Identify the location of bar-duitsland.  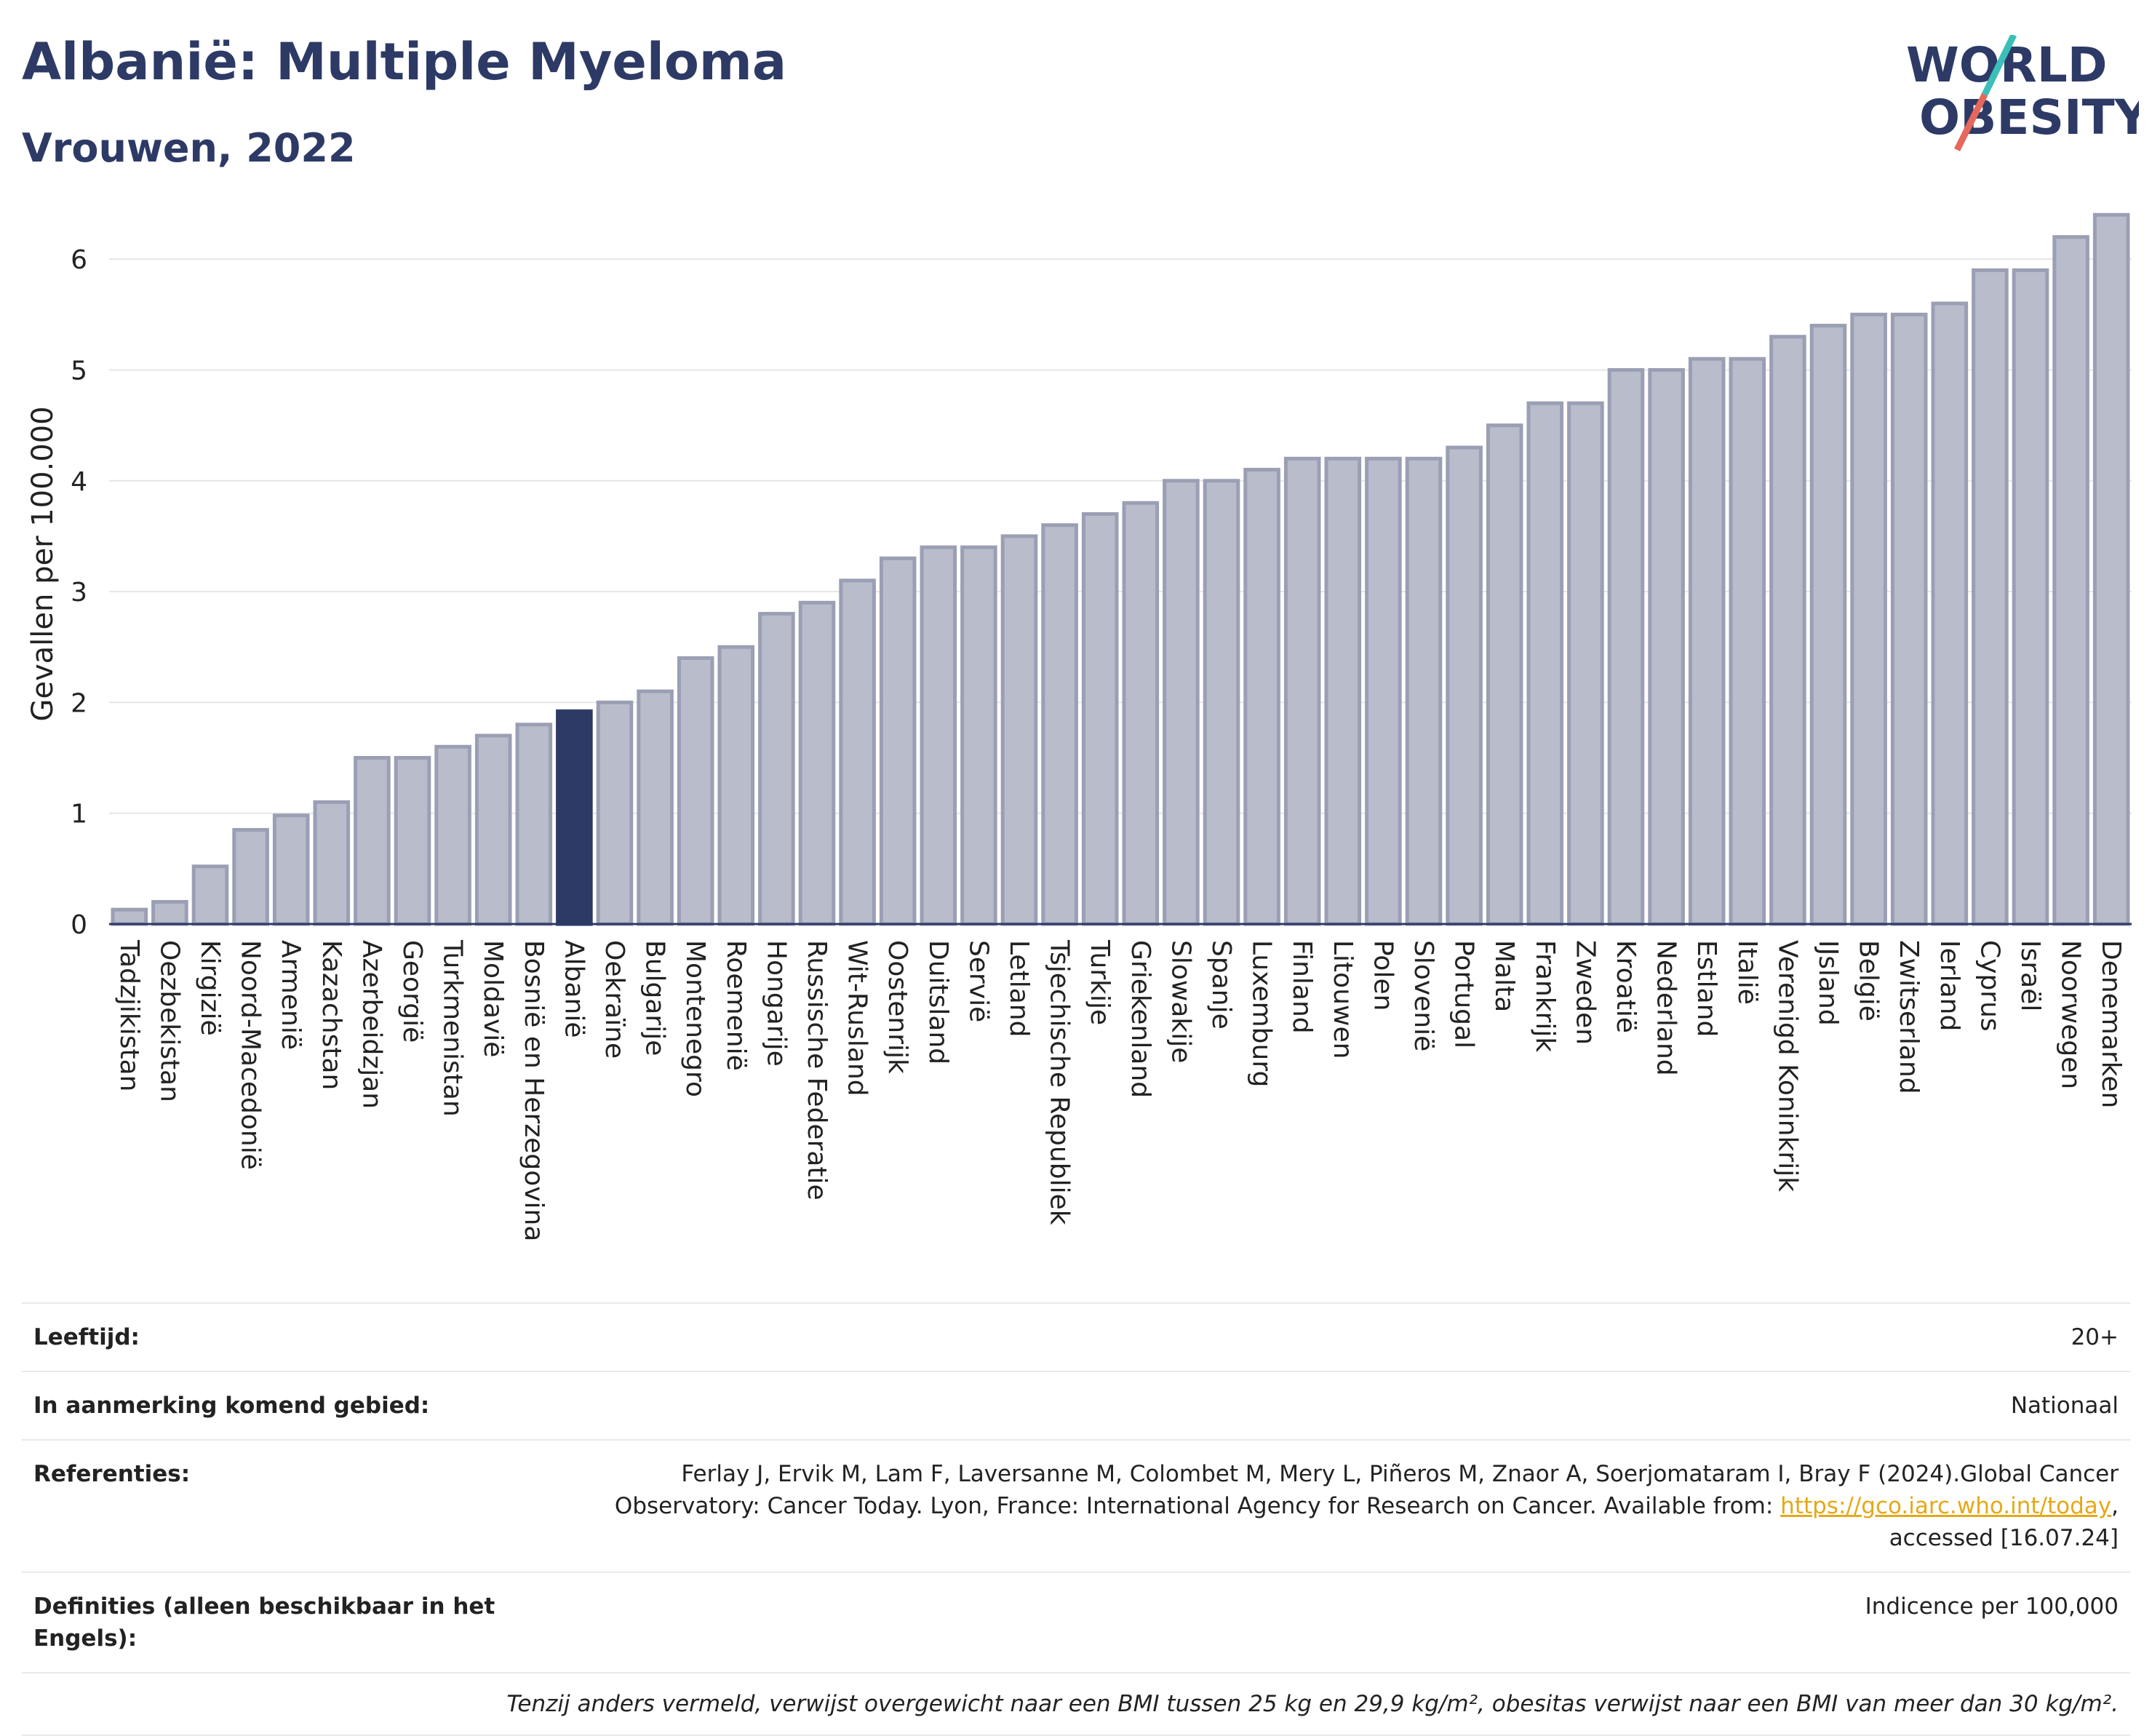
(938, 735).